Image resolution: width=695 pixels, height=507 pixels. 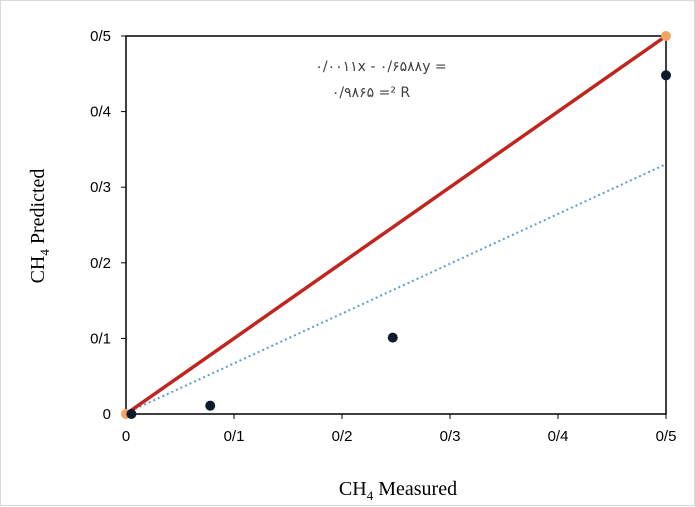 What do you see at coordinates (234, 436) in the screenshot?
I see `x-tick-label: 0/1` at bounding box center [234, 436].